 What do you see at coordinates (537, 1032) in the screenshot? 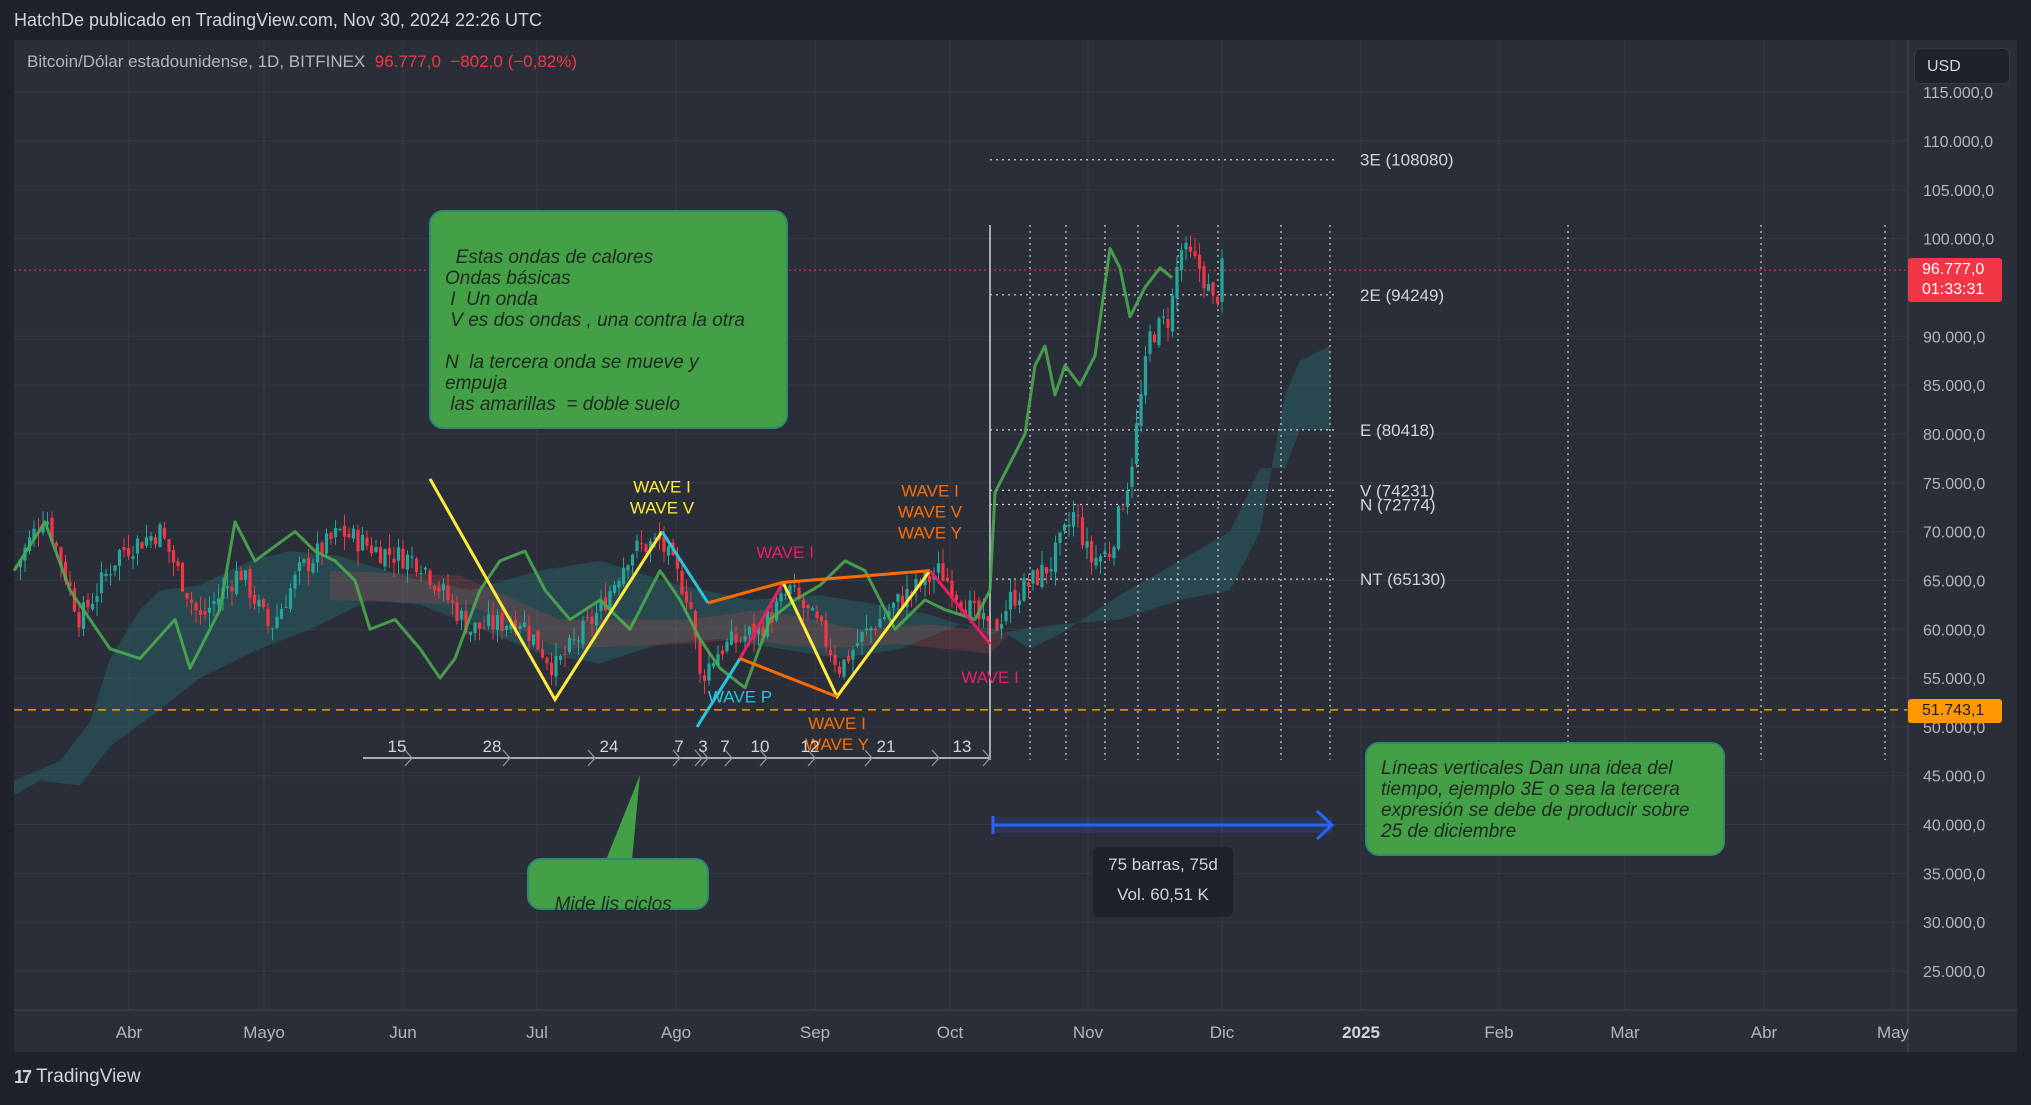
I see `time-tick-label: Jul` at bounding box center [537, 1032].